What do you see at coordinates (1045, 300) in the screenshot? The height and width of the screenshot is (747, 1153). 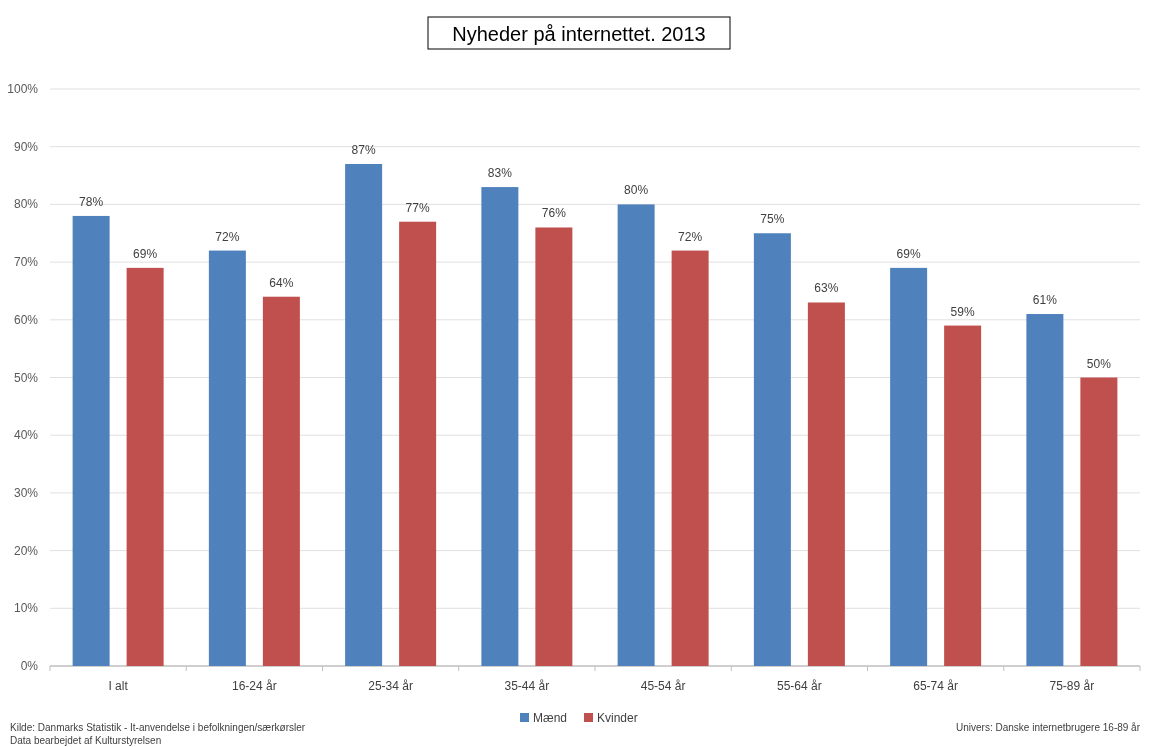 I see `data-label: 61%` at bounding box center [1045, 300].